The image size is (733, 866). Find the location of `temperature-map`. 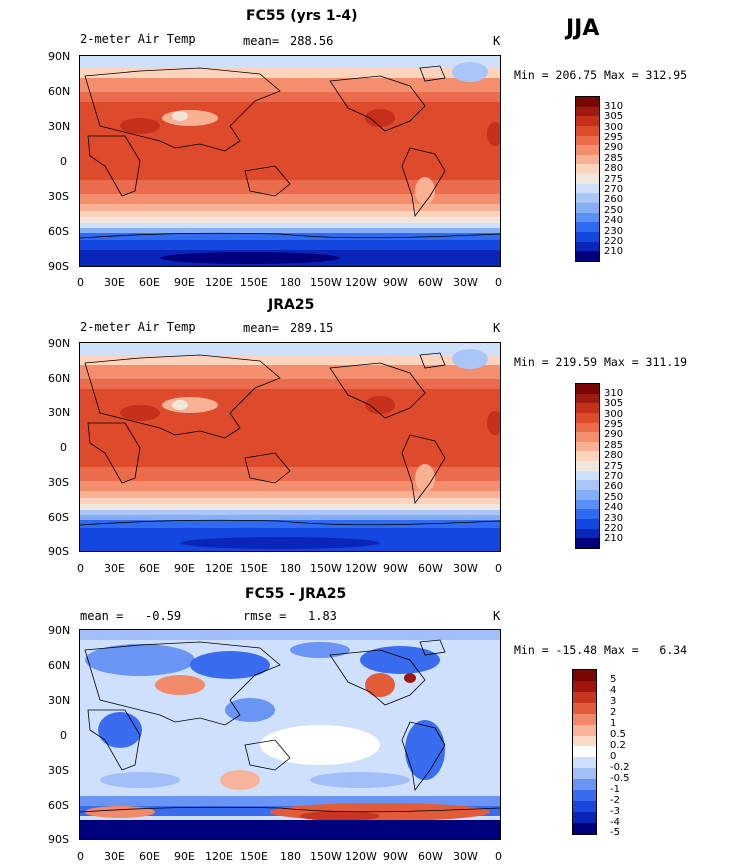

temperature-map is located at coordinates (290, 447).